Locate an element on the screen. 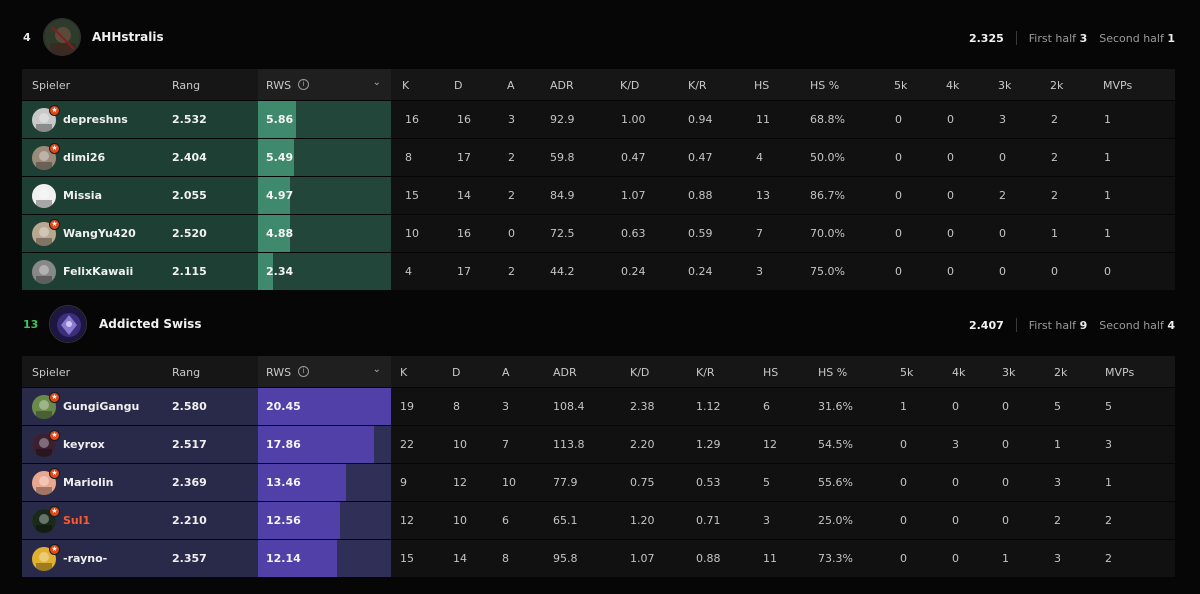  stat-hsp: 55.6% is located at coordinates (835, 482).